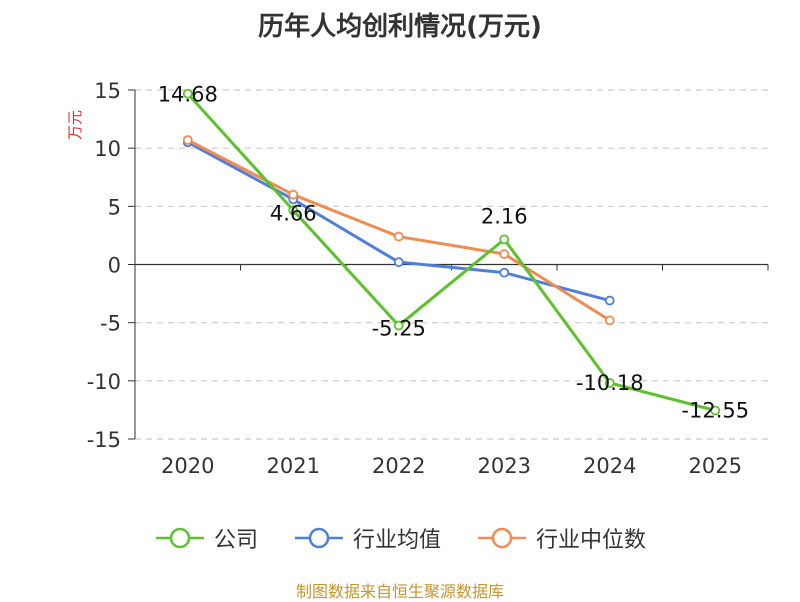 The image size is (800, 602). I want to click on data-label: -5.25, so click(399, 329).